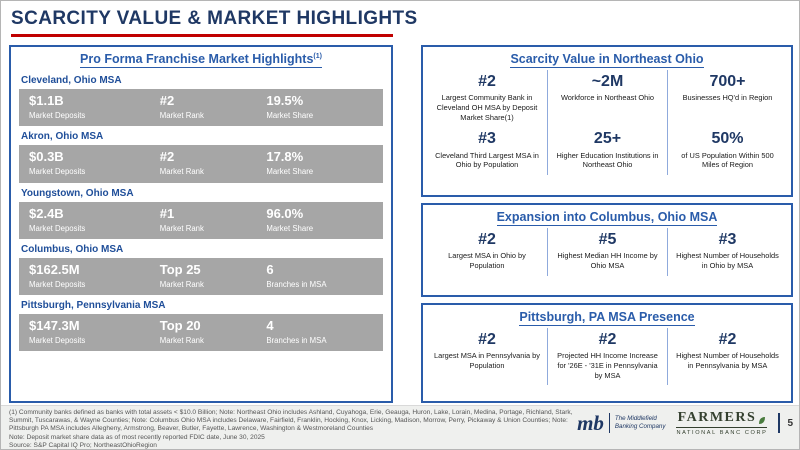 The width and height of the screenshot is (800, 450). What do you see at coordinates (607, 318) in the screenshot?
I see `panel-title: Pittsburgh, PA MSA Presence` at bounding box center [607, 318].